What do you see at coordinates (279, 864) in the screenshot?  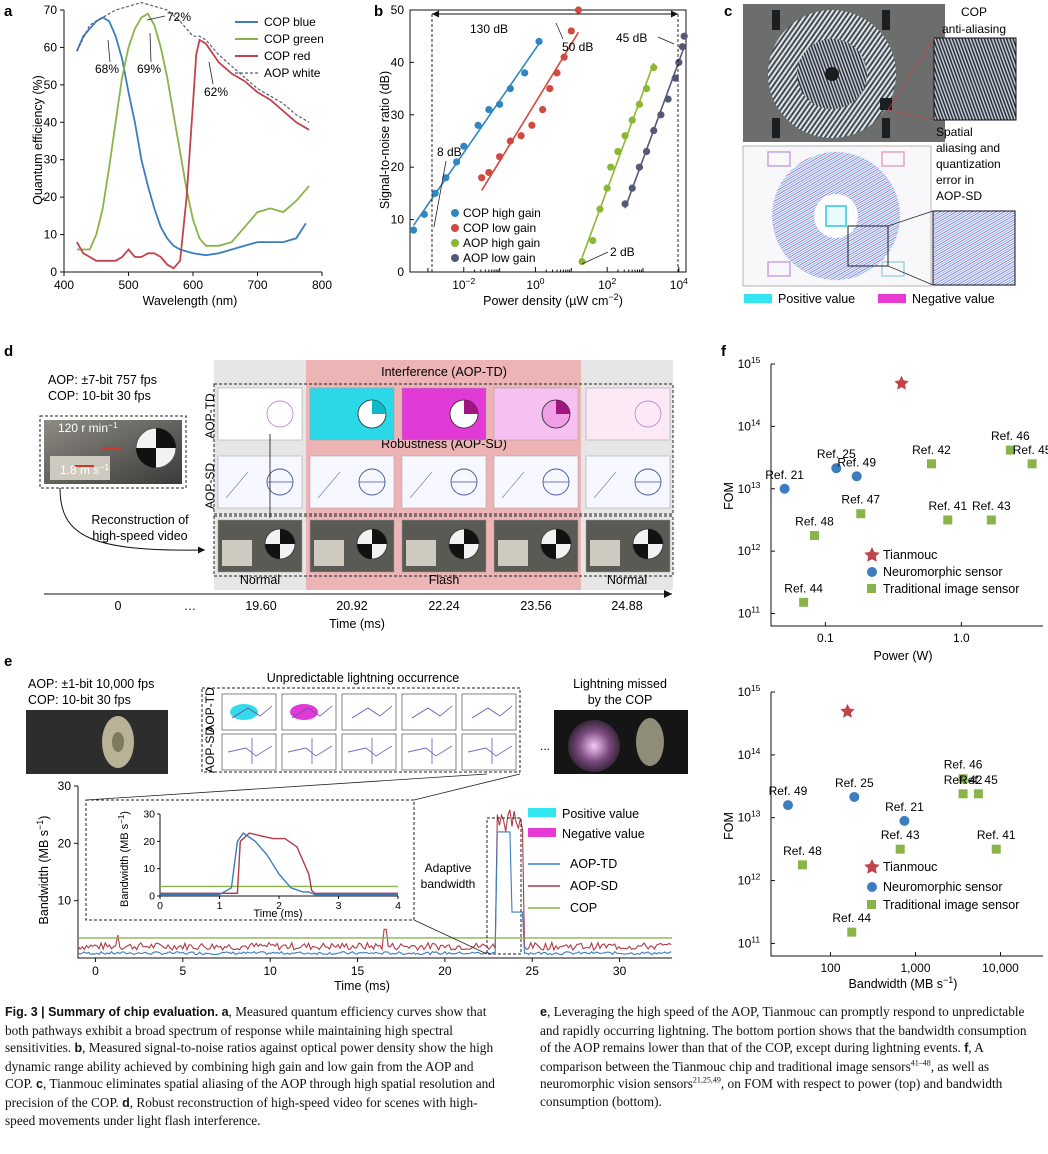 I see `inset-series-aop-td` at bounding box center [279, 864].